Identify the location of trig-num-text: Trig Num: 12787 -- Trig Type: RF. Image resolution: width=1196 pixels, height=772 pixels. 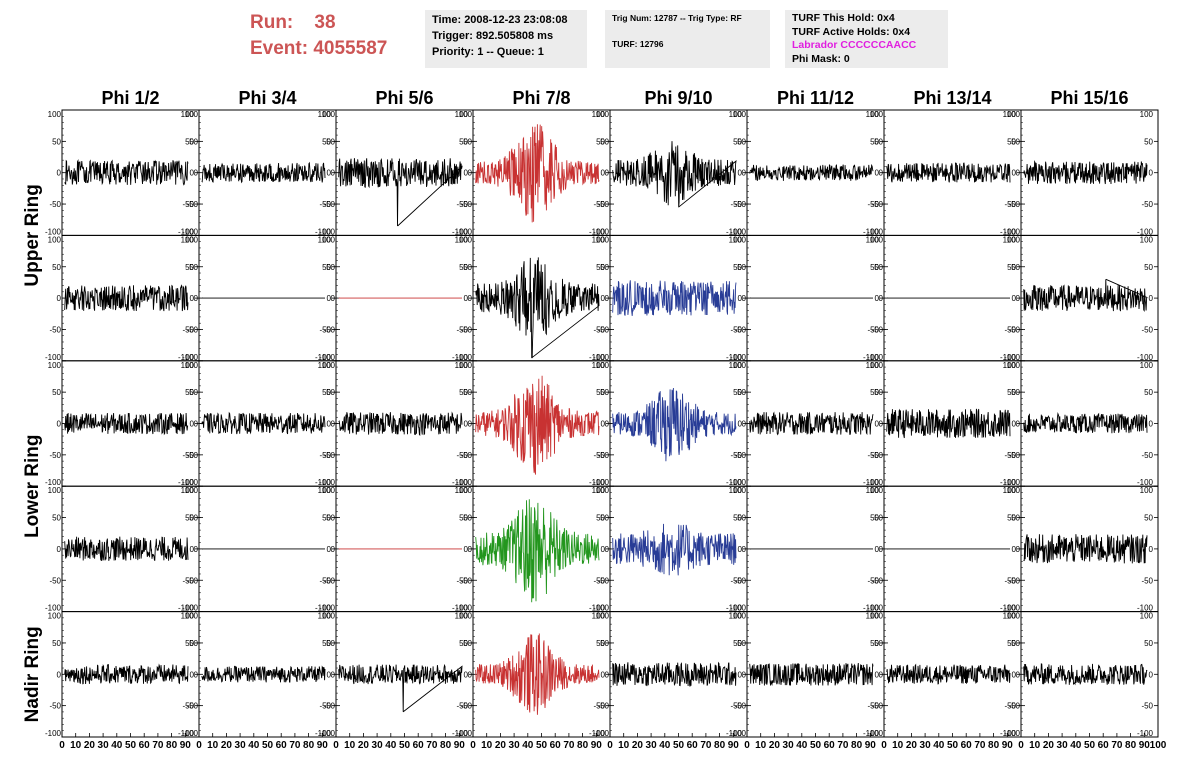
(677, 18).